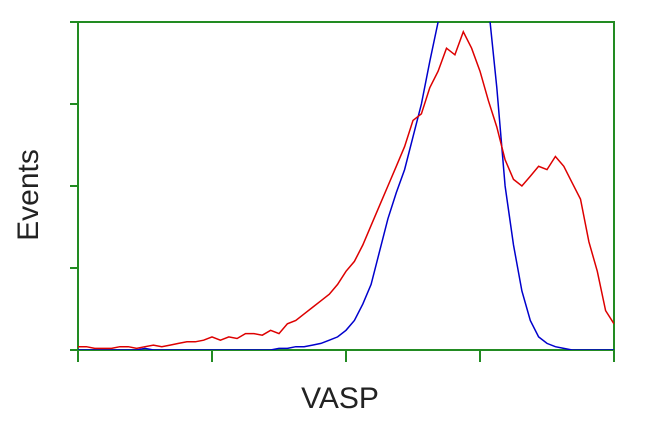 The height and width of the screenshot is (437, 650). Describe the element at coordinates (28, 195) in the screenshot. I see `y-axis-label: Events` at that location.